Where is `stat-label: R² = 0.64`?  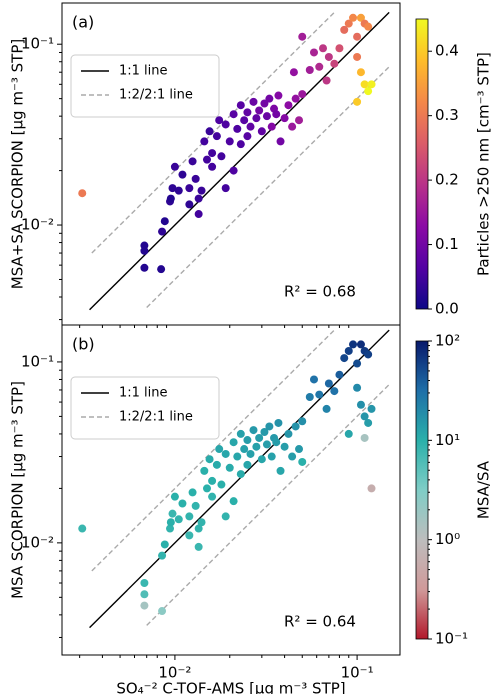 stat-label: R² = 0.64 is located at coordinates (320, 622).